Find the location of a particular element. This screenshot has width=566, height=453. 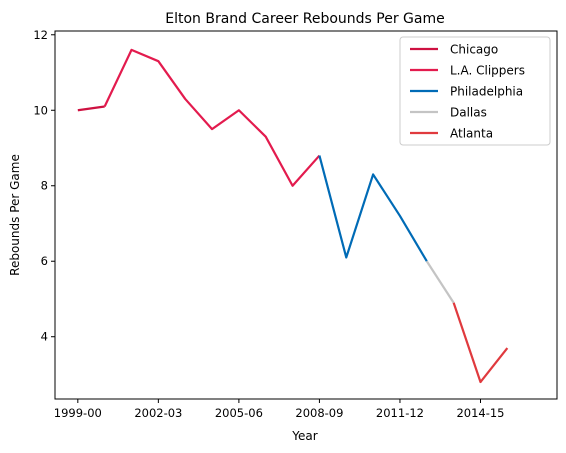

y-tick-label: 6 is located at coordinates (44, 261).